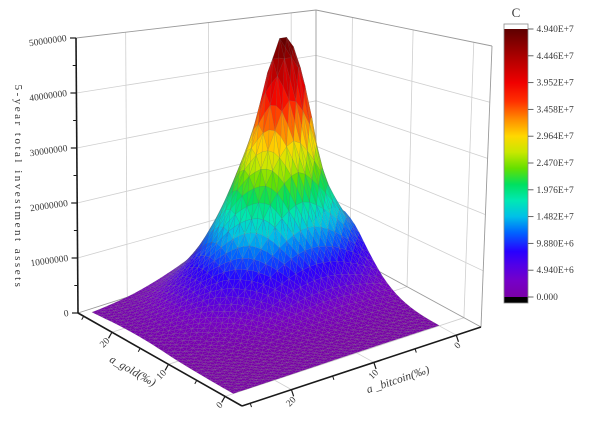  I want to click on gold-tick-label: 20, so click(105, 343).